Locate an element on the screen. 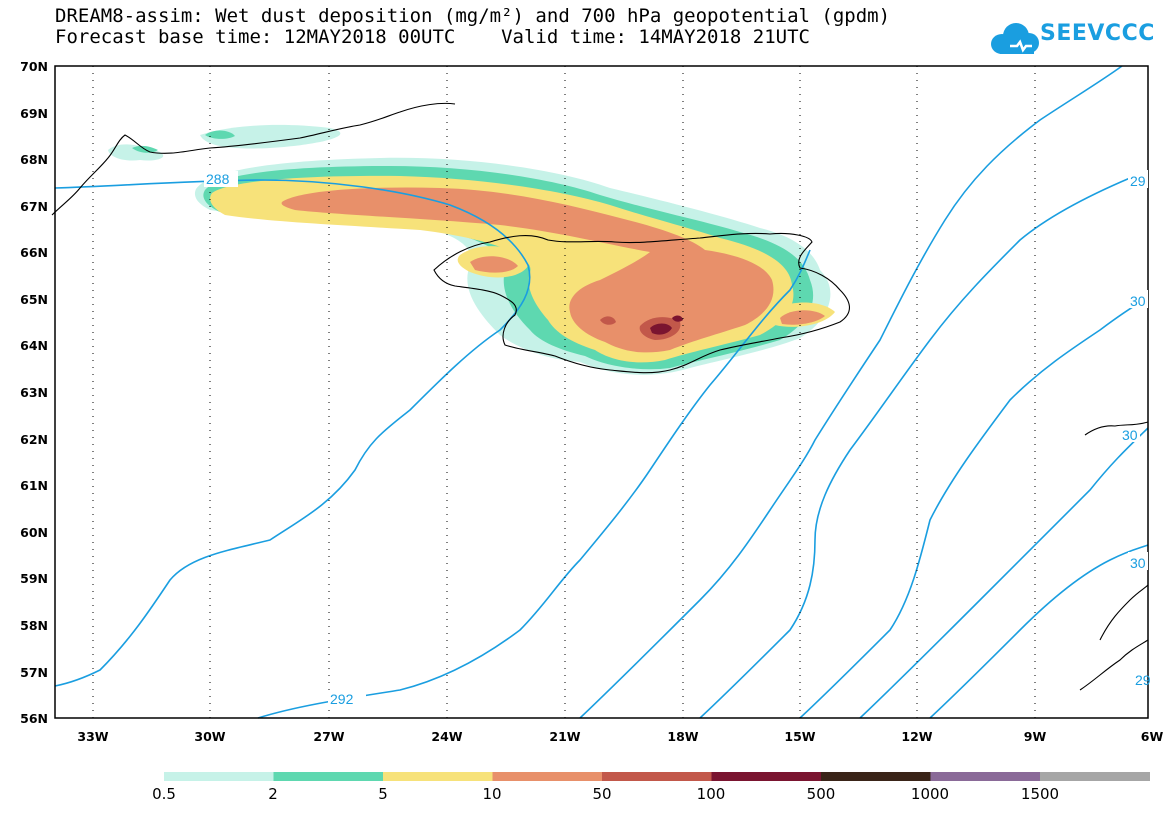 Image resolution: width=1175 pixels, height=815 pixels. lat-label: 68N is located at coordinates (34, 159).